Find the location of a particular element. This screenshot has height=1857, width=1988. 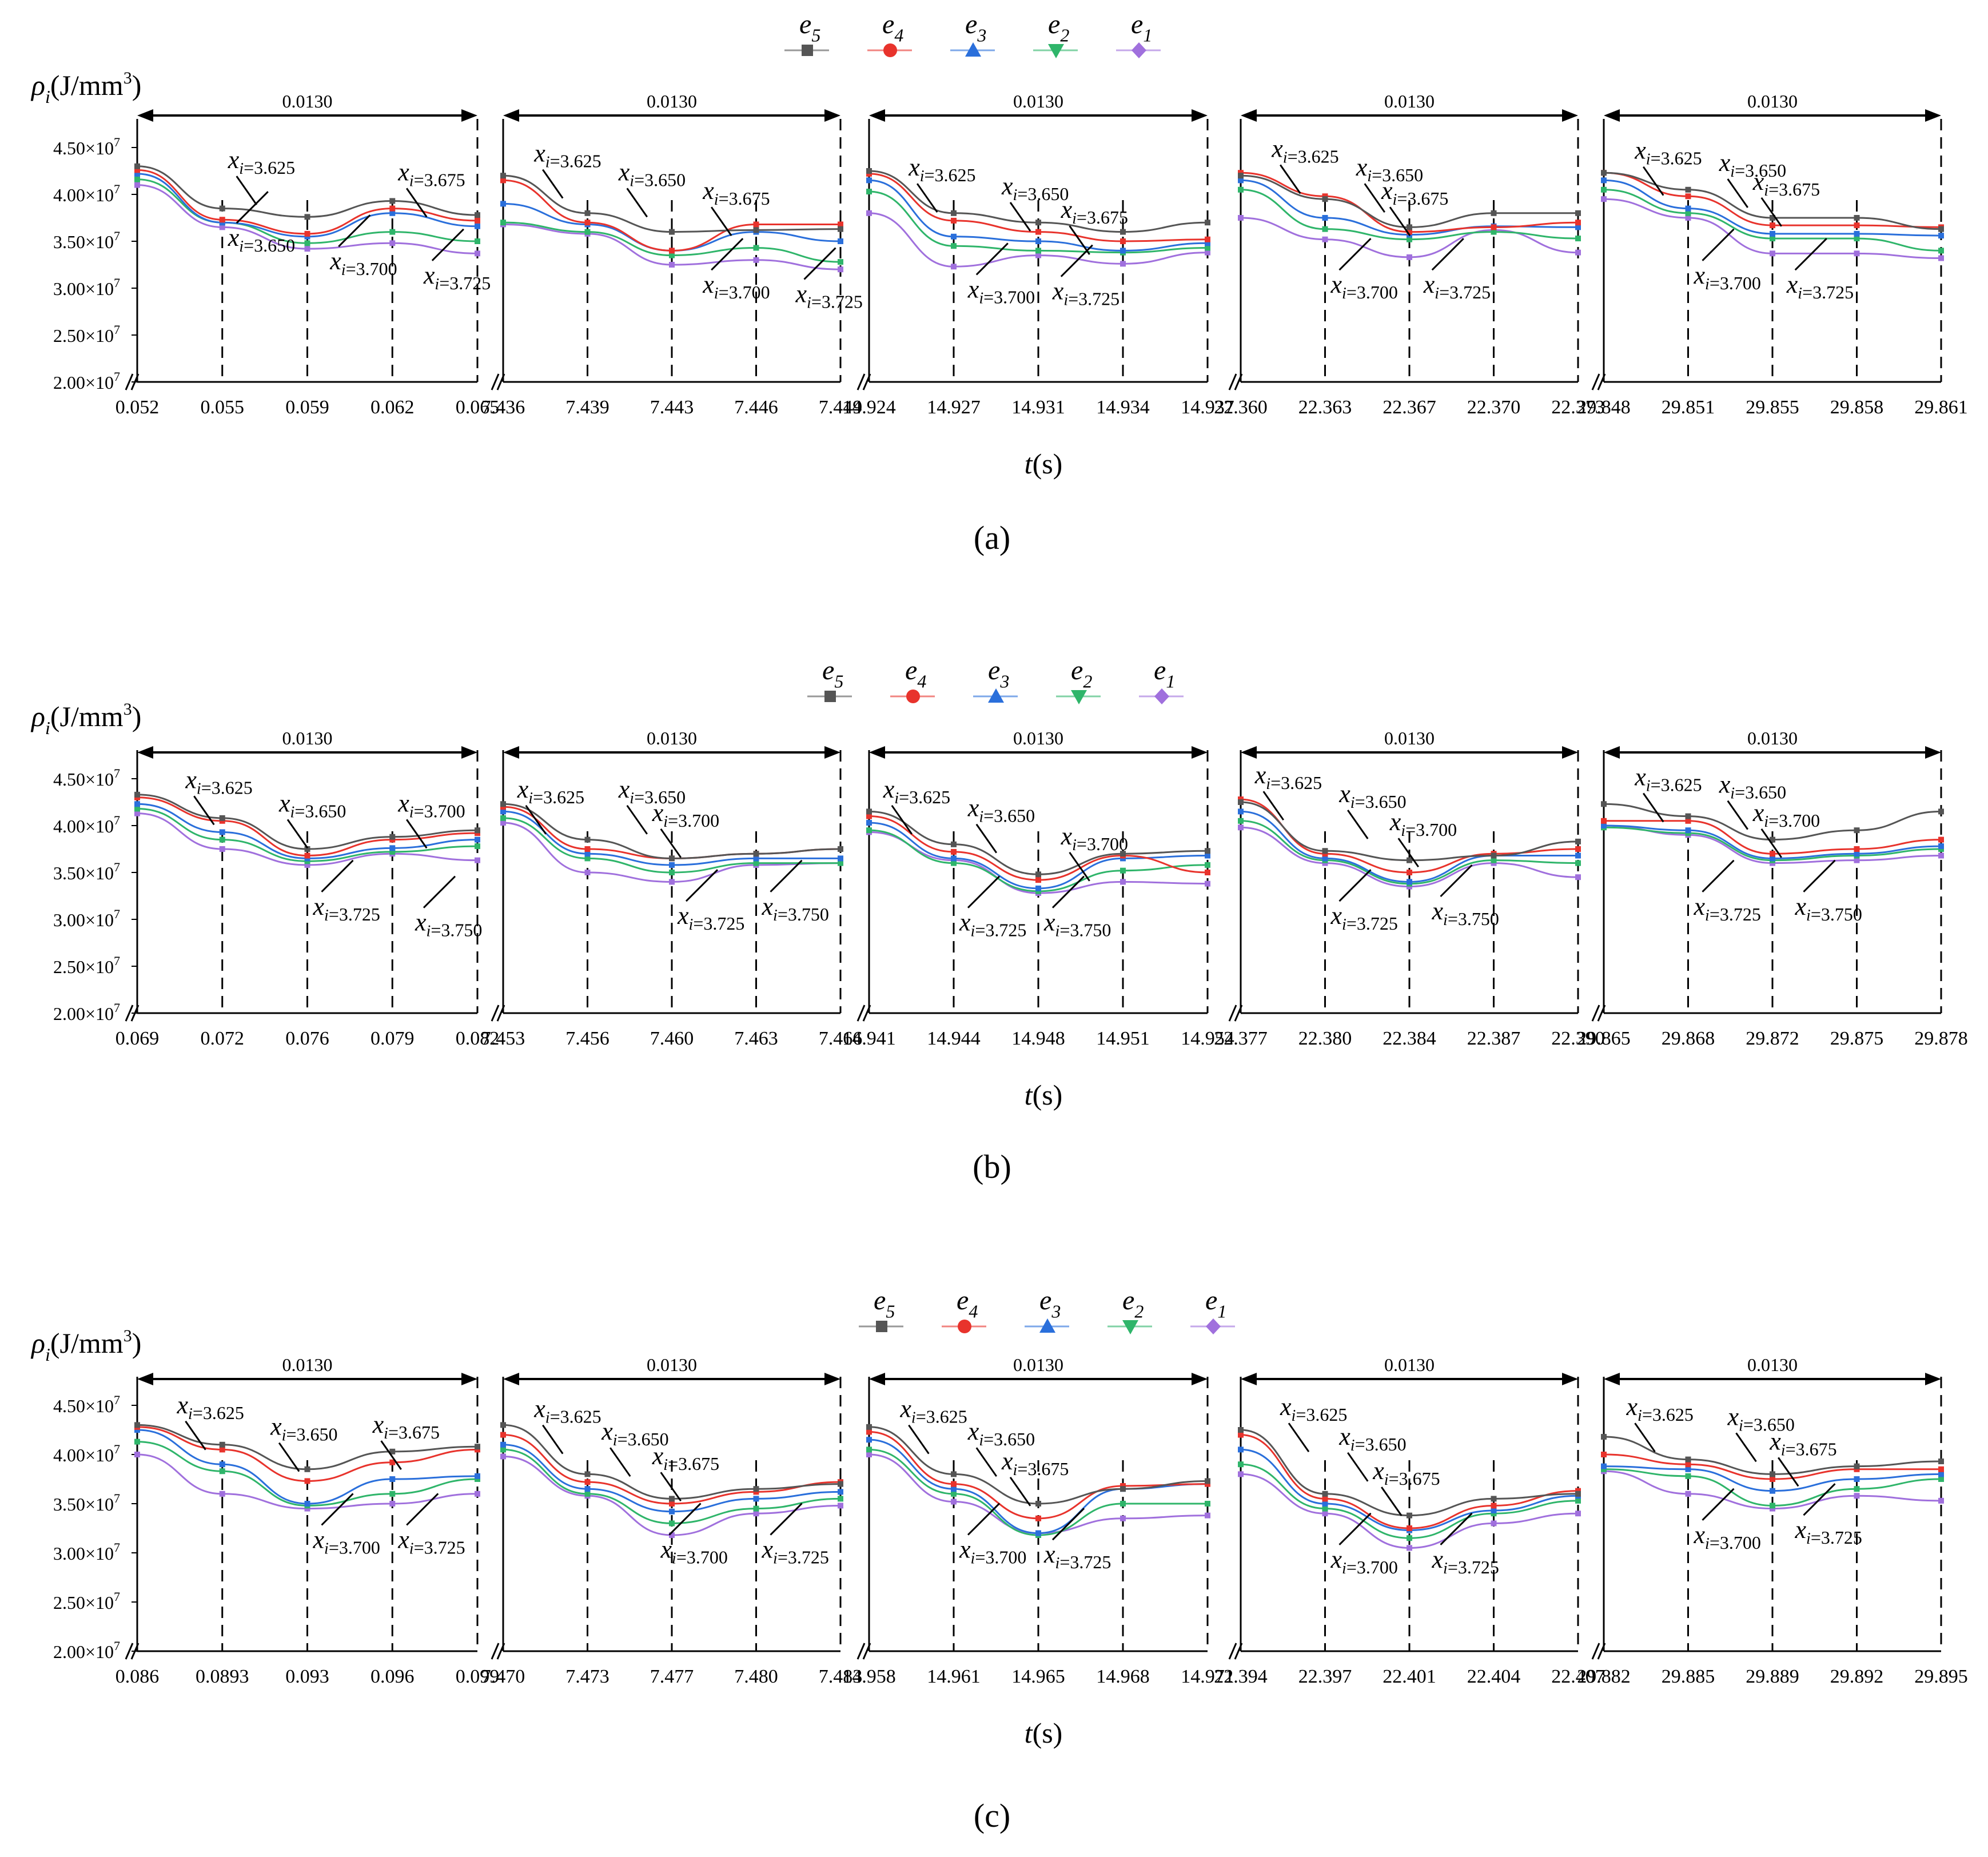

x-tick-label: 29.895 is located at coordinates (1941, 1676).